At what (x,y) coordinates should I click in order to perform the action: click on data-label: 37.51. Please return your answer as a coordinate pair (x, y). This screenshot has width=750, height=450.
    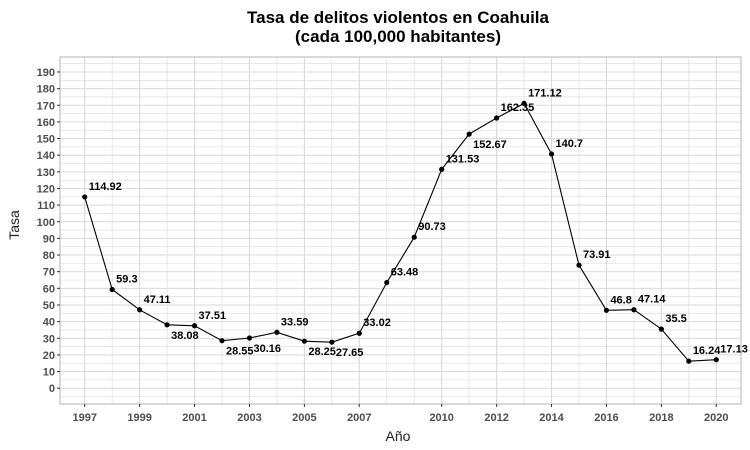
    Looking at the image, I should click on (213, 316).